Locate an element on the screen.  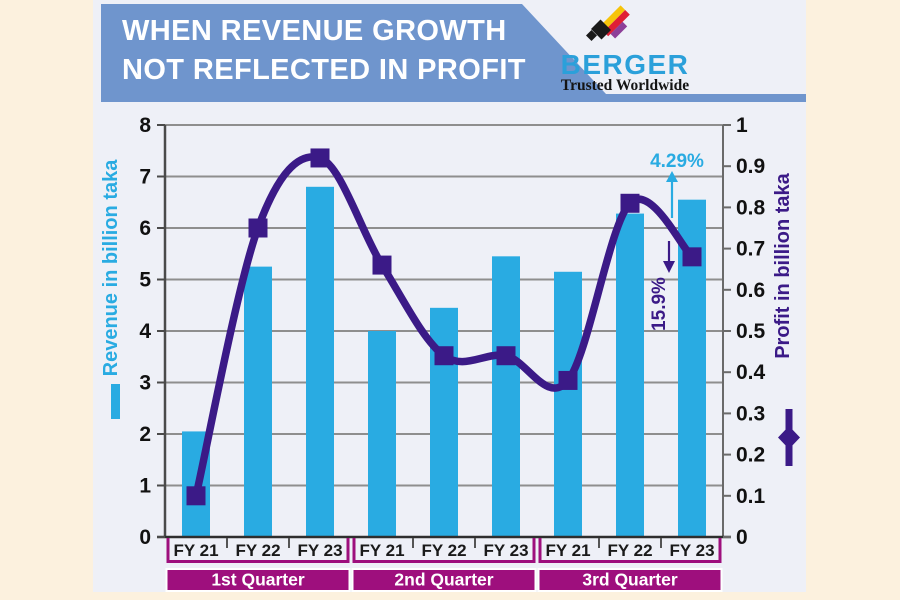
left-axis-tick-label: 7 is located at coordinates (145, 177).